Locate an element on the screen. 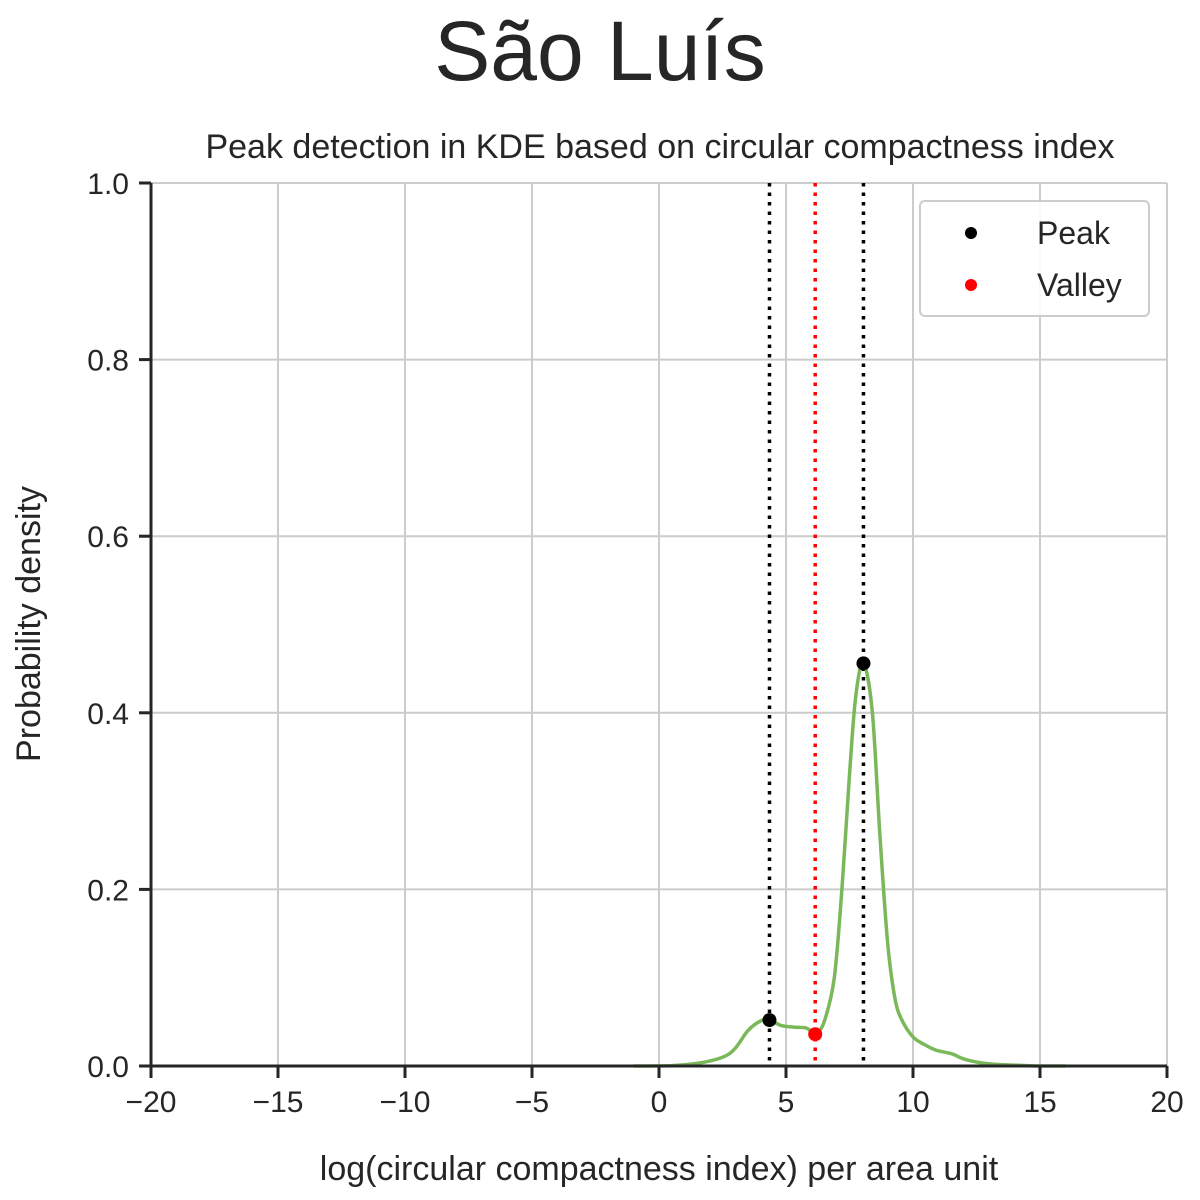 Image resolution: width=1200 pixels, height=1200 pixels. legend-peak-label: Peak is located at coordinates (1074, 233).